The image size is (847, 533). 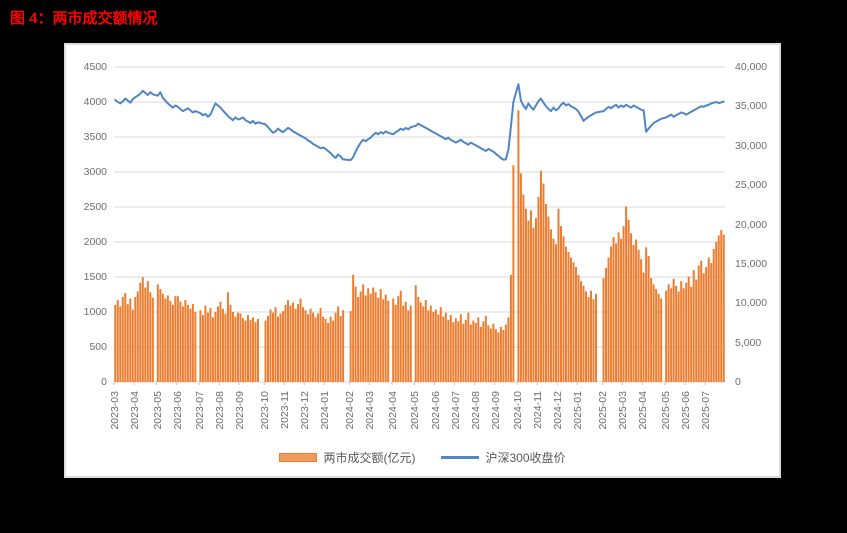 I want to click on figure-title: 图 4：两市成交额情况, so click(x=84, y=18).